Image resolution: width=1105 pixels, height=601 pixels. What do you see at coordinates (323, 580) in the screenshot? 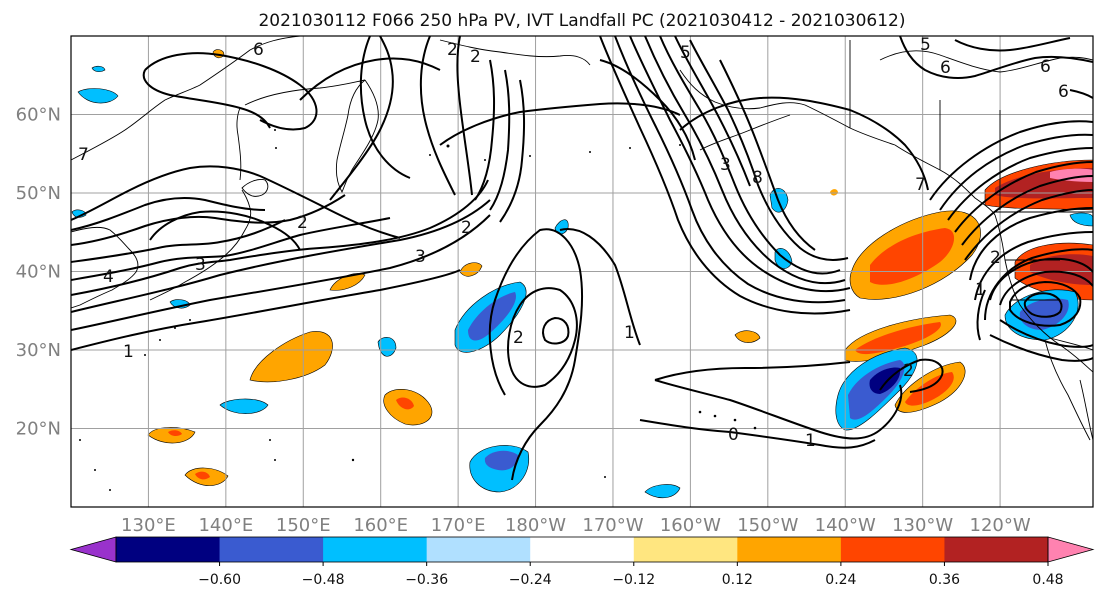
I see `colorbar-tick-label: −0.48` at bounding box center [323, 580].